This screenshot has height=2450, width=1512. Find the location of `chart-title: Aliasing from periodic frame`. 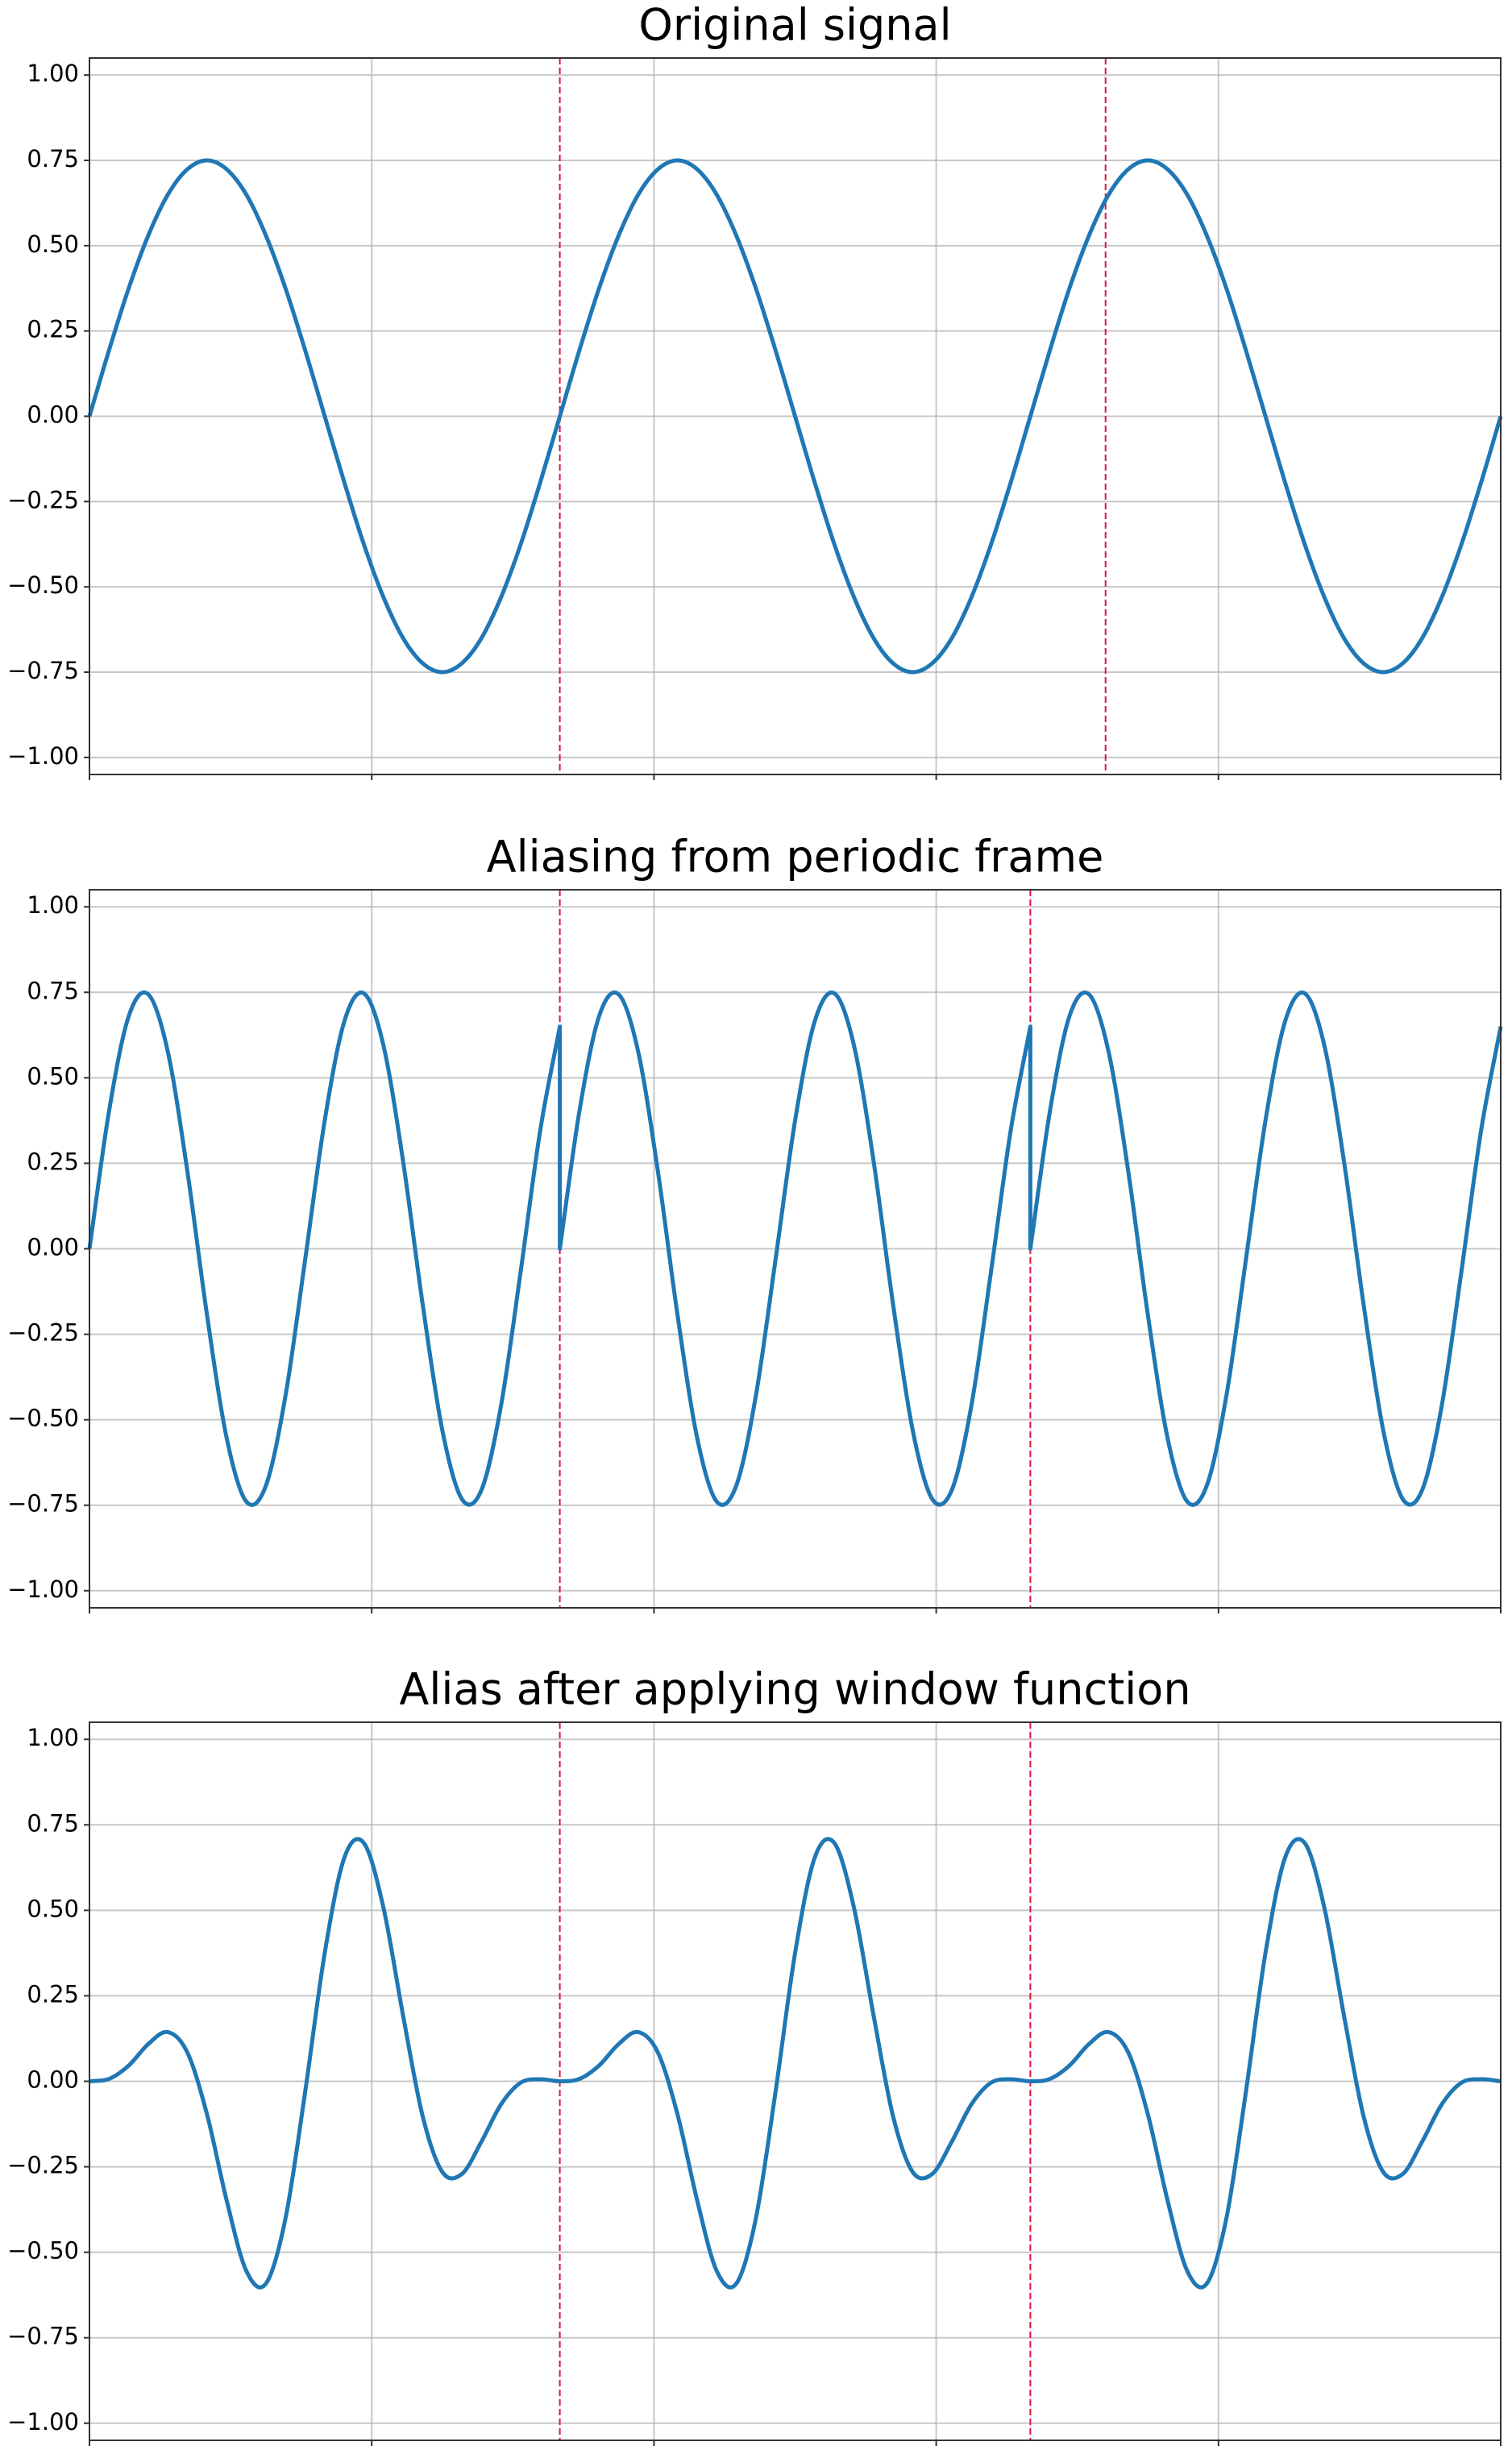

chart-title: Aliasing from periodic frame is located at coordinates (795, 857).